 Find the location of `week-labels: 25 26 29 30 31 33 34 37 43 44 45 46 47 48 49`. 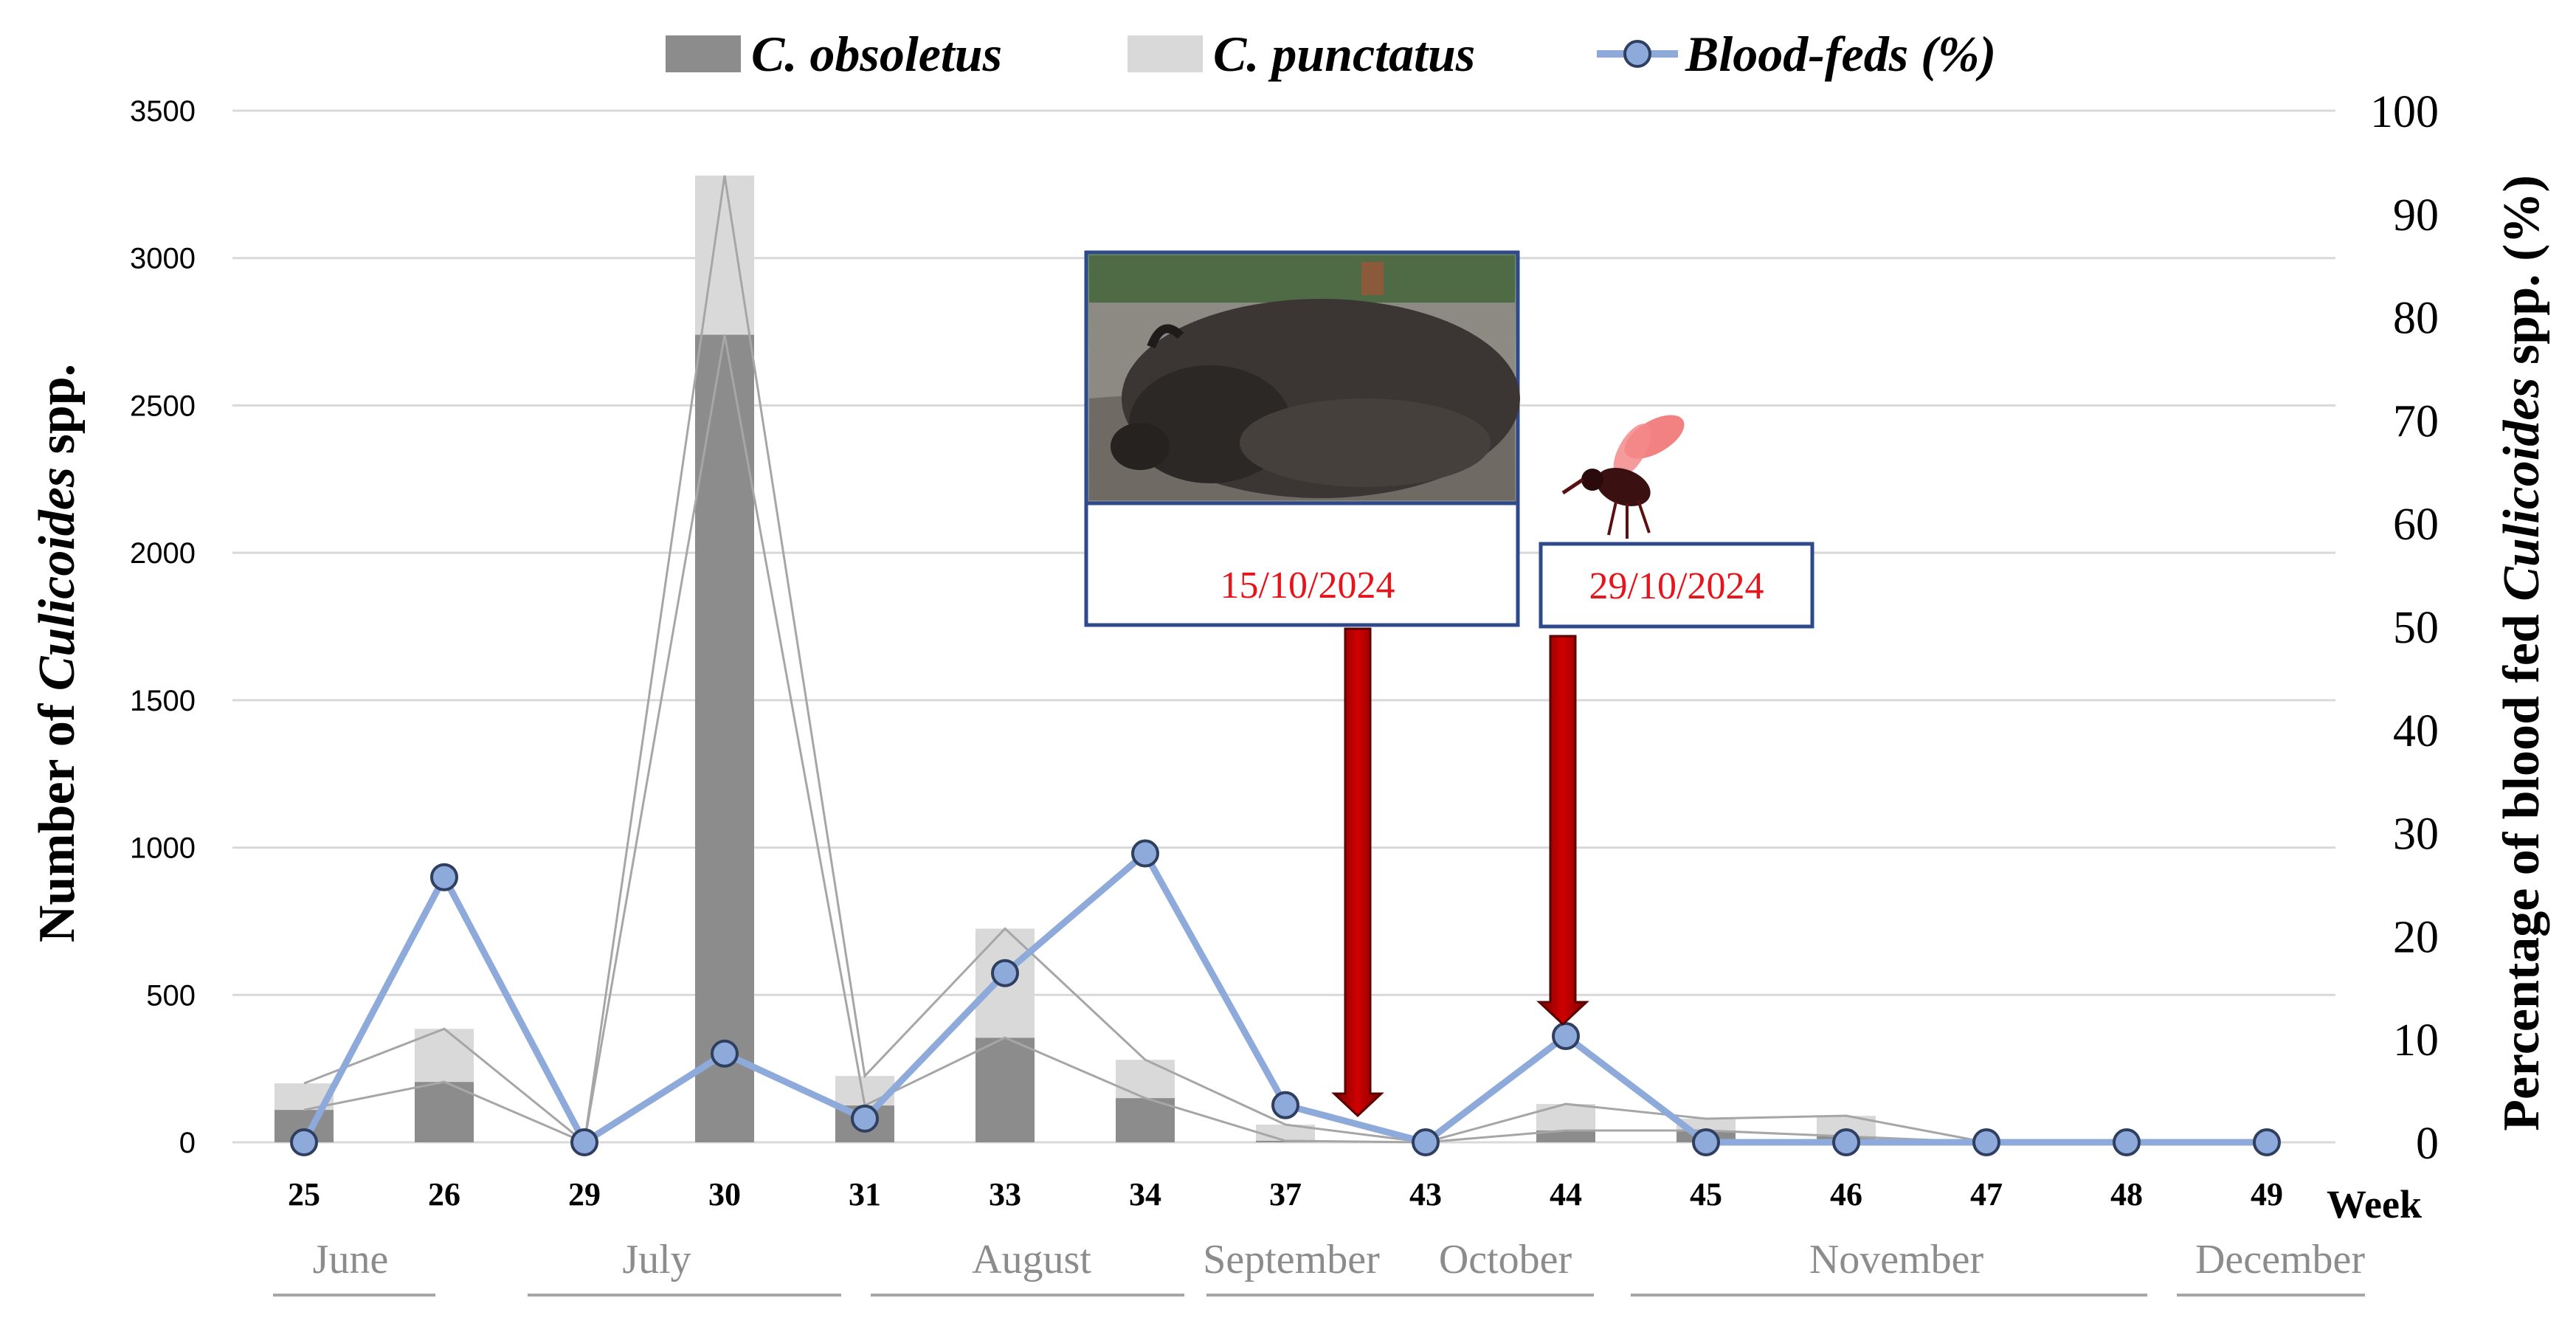

week-labels: 25 26 29 30 31 33 34 37 43 44 45 46 47 48 49 is located at coordinates (1285, 1194).